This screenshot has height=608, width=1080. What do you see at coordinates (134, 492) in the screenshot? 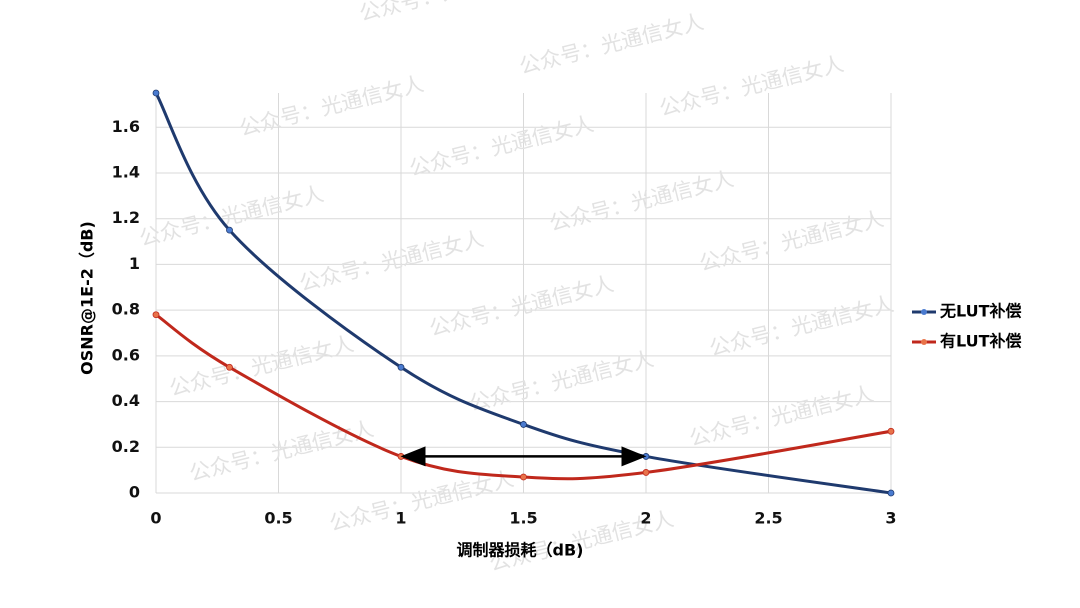
I see `y-tick-label: 0` at bounding box center [134, 492].